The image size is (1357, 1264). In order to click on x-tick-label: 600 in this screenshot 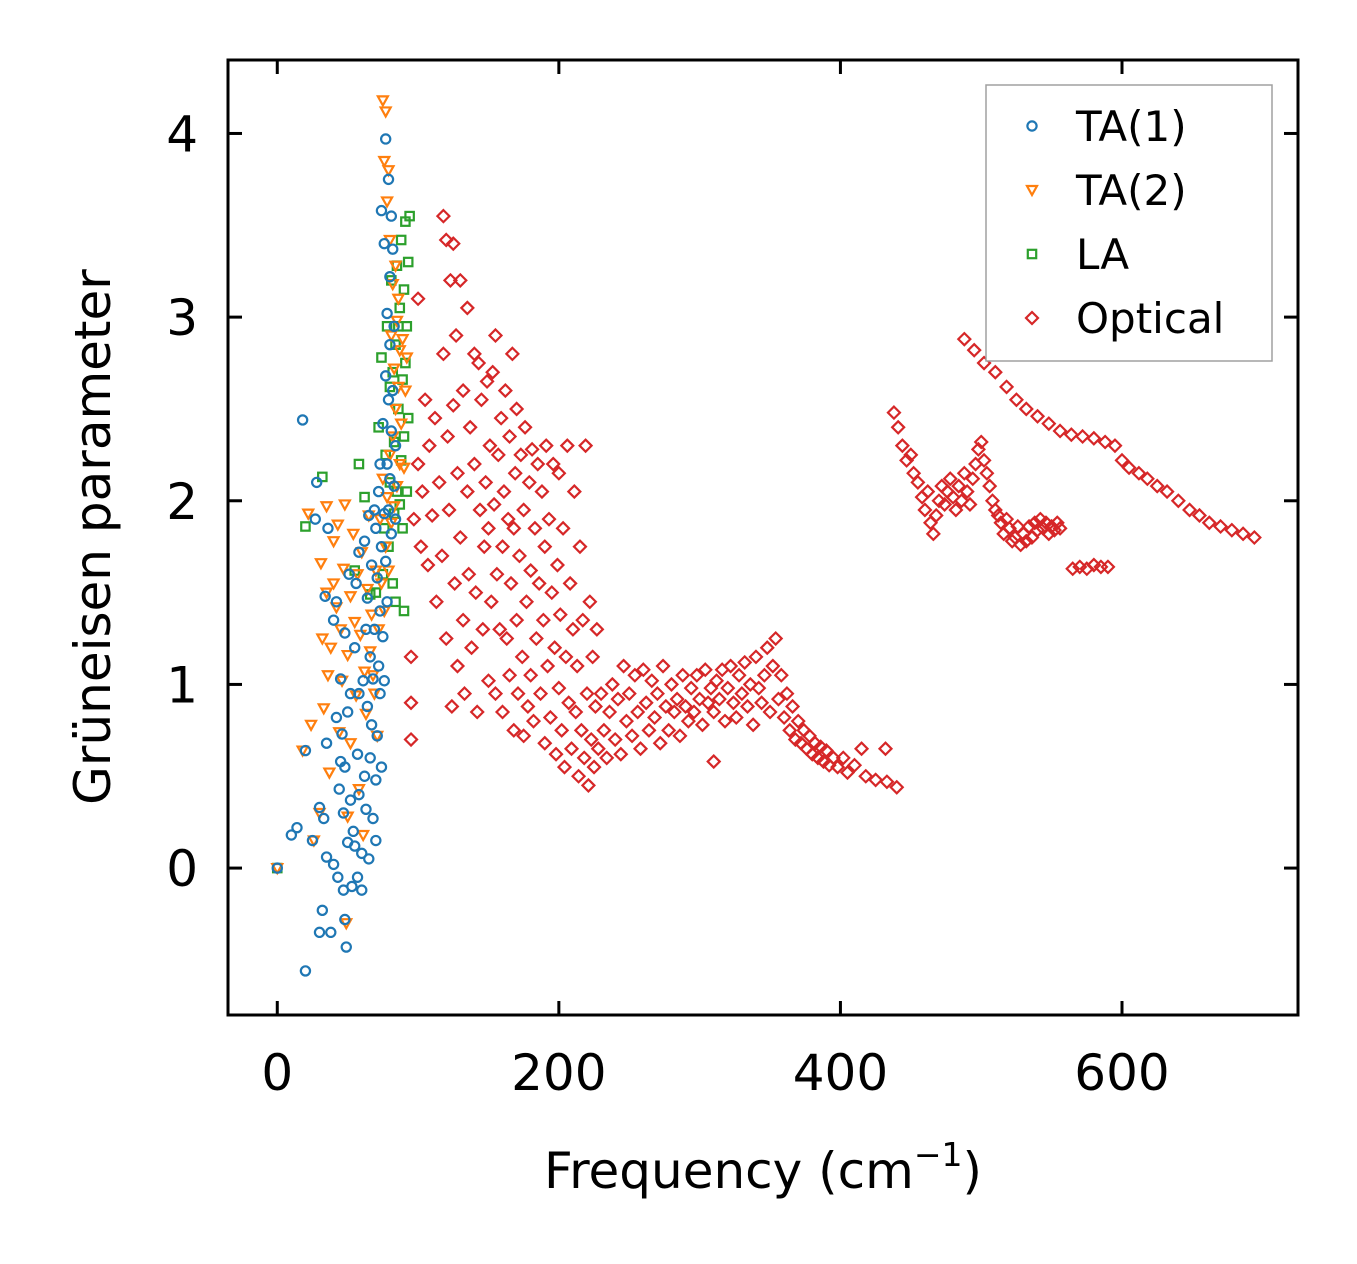, I will do `click(1121, 1073)`.